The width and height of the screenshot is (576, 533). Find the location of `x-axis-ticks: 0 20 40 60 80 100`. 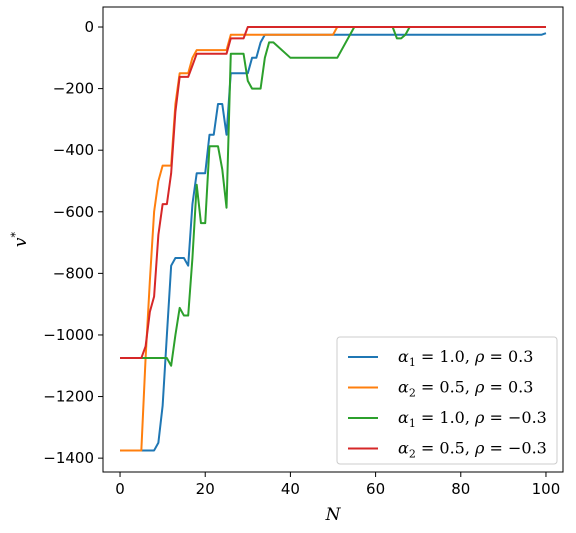

x-axis-ticks: 0 20 40 60 80 100 is located at coordinates (337, 485).